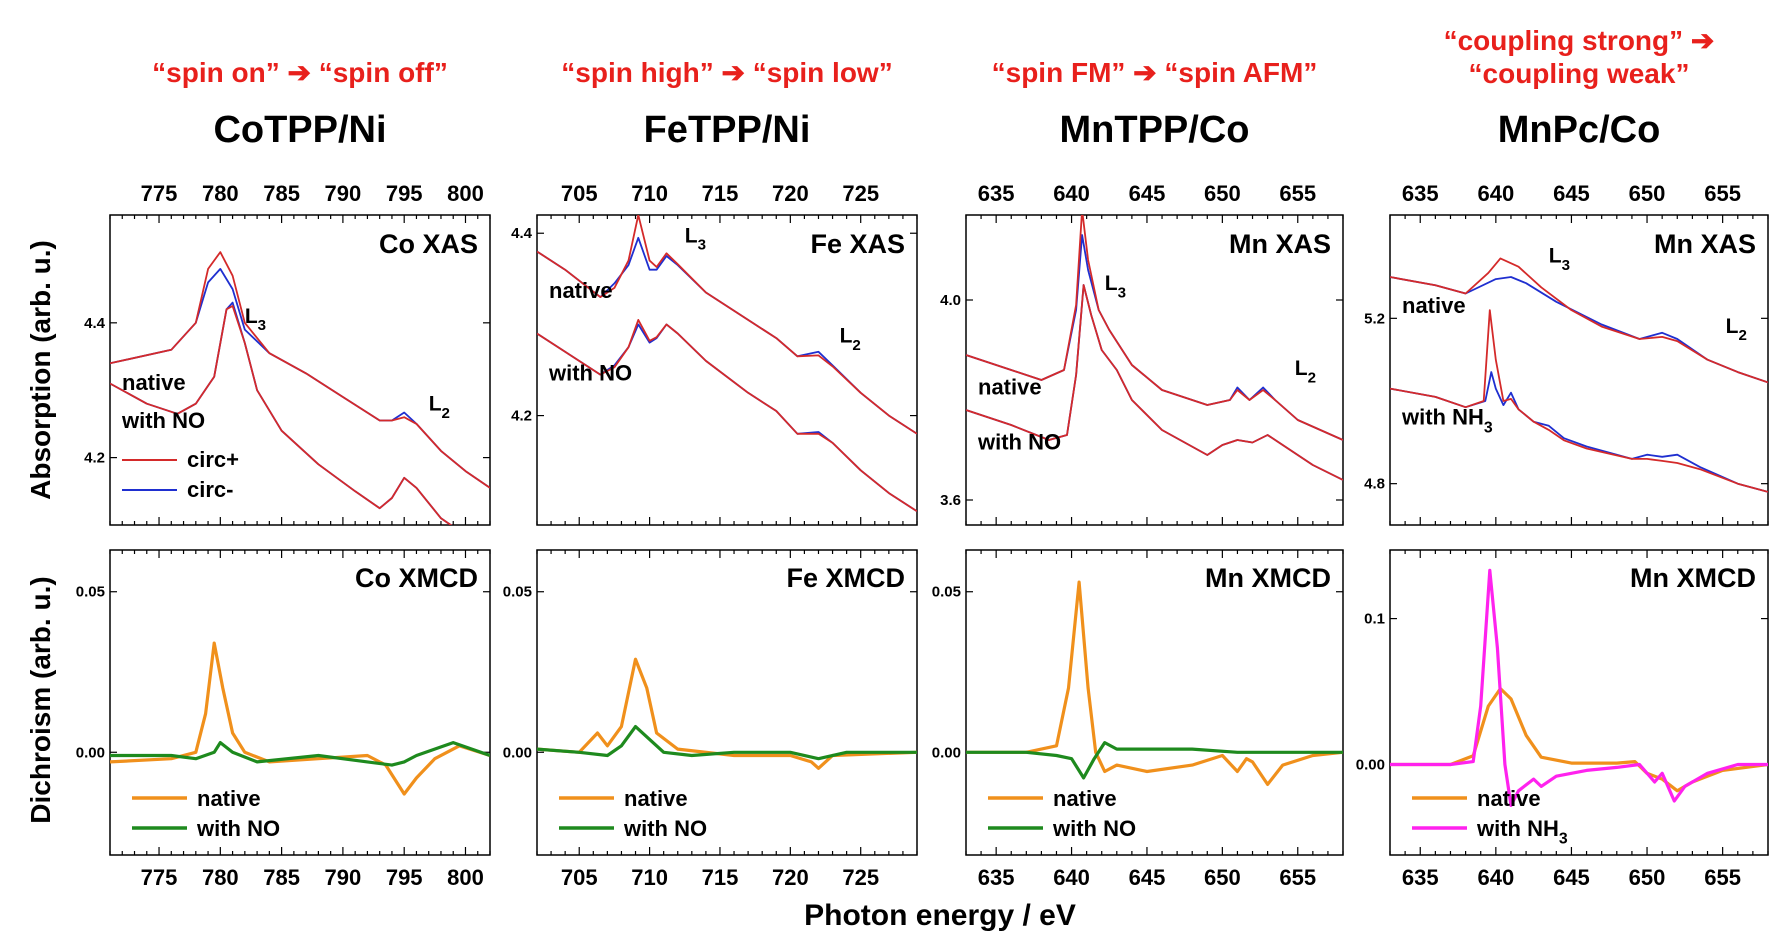 The height and width of the screenshot is (947, 1790). Describe the element at coordinates (213, 459) in the screenshot. I see `legend-label: circ+` at that location.